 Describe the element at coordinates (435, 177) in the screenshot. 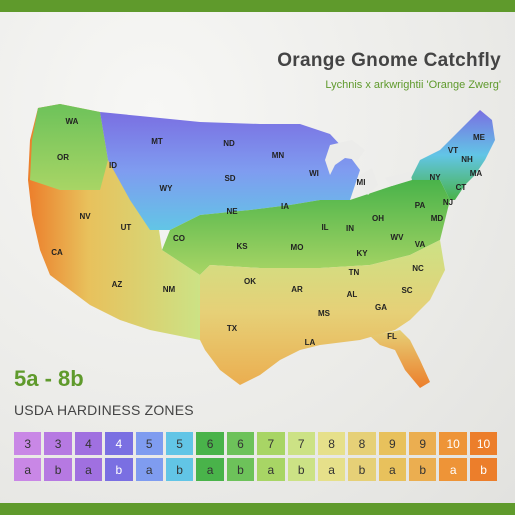

I see `state-label-ny: NY` at that location.